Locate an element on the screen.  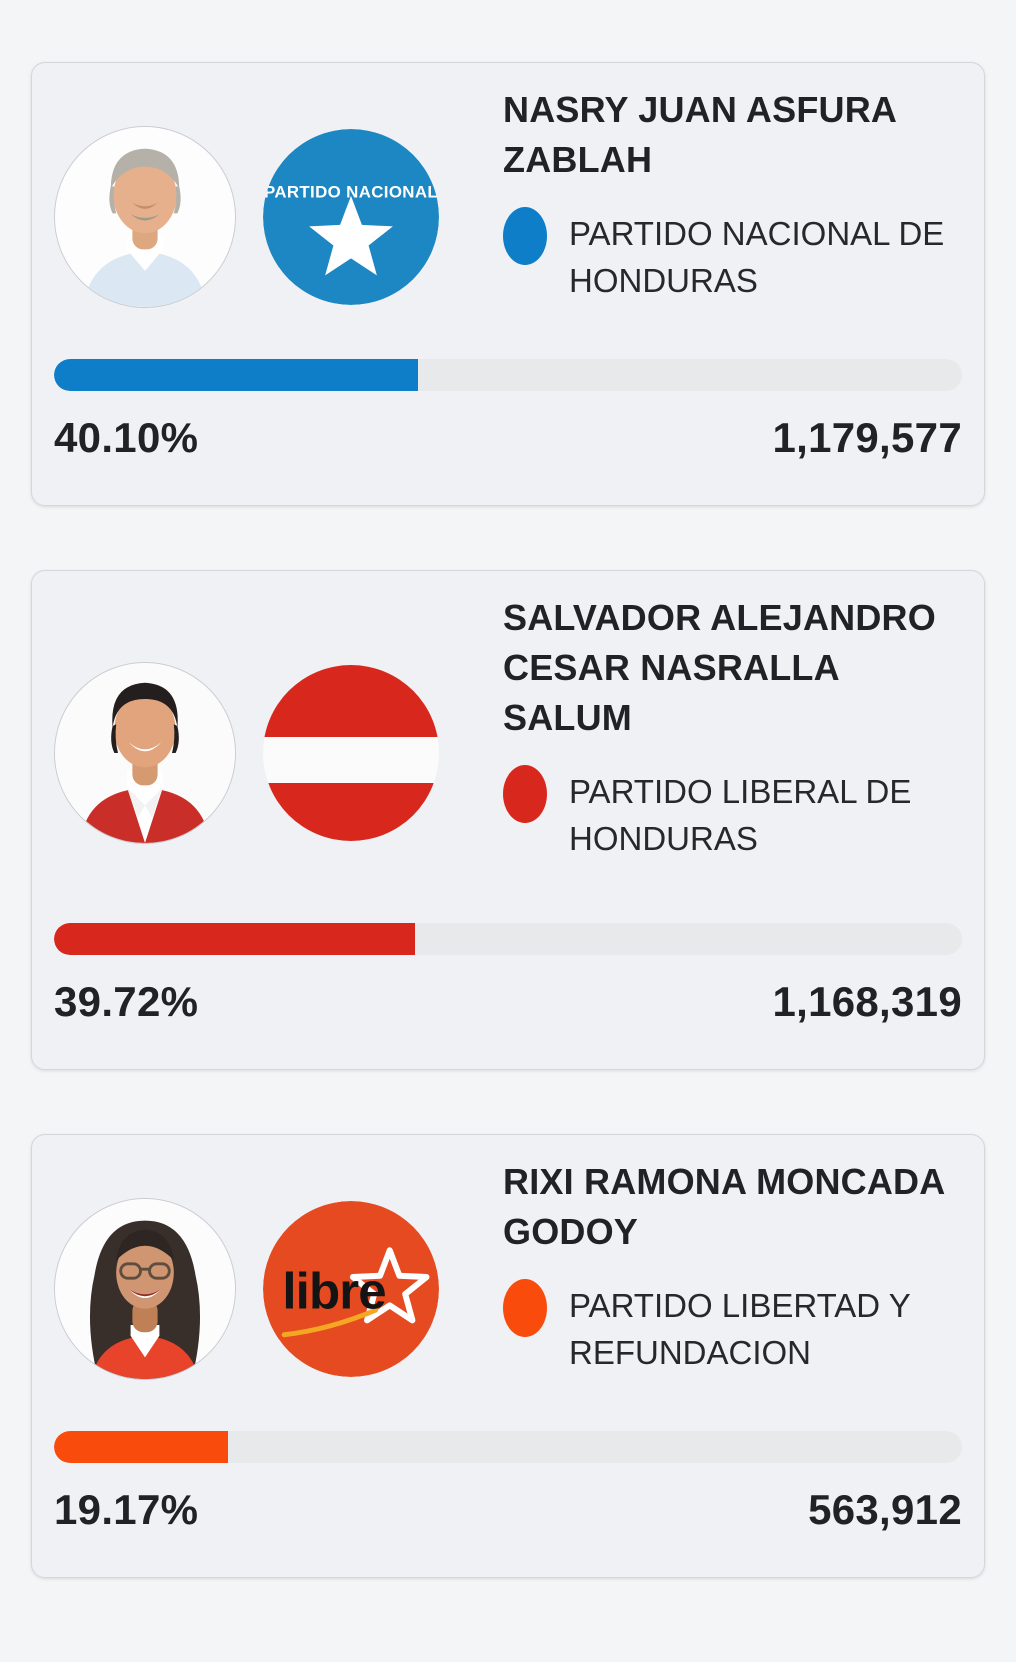
percent-label: 19.17% is located at coordinates (126, 1509).